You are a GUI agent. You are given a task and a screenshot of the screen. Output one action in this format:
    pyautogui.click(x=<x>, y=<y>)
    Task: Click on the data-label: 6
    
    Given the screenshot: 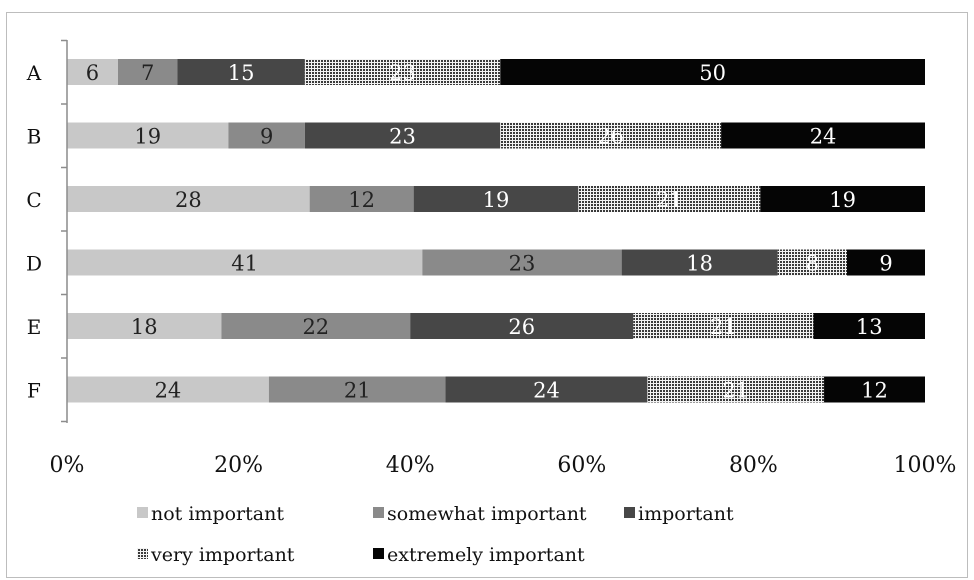 What is the action you would take?
    pyautogui.click(x=92, y=73)
    